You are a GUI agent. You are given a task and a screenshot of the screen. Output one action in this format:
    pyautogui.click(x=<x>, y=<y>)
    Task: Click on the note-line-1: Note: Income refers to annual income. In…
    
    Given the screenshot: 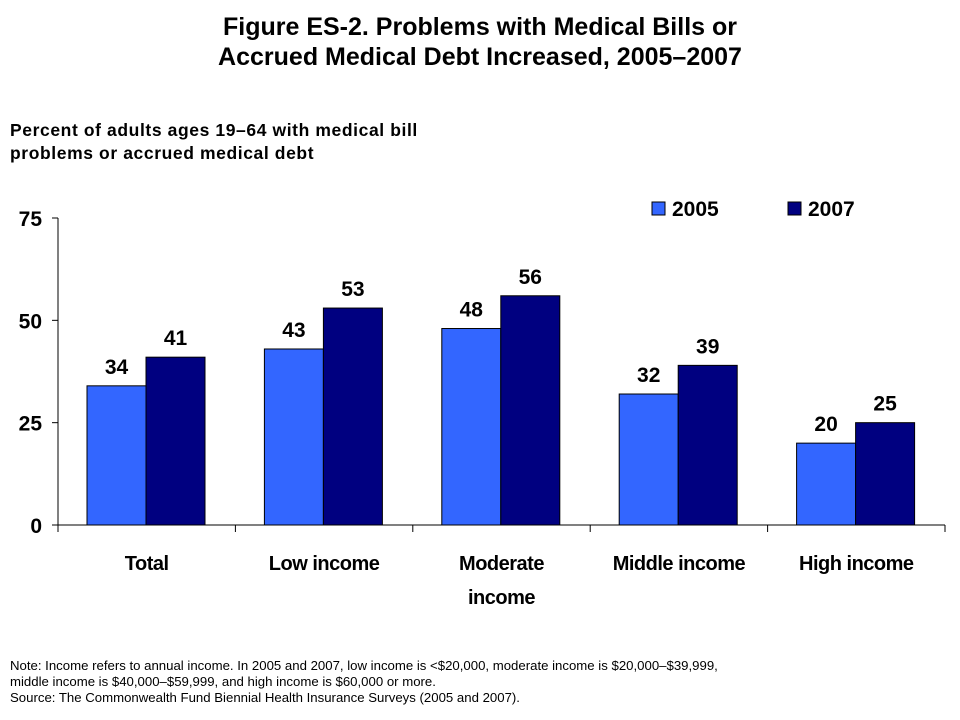 What is the action you would take?
    pyautogui.click(x=364, y=665)
    